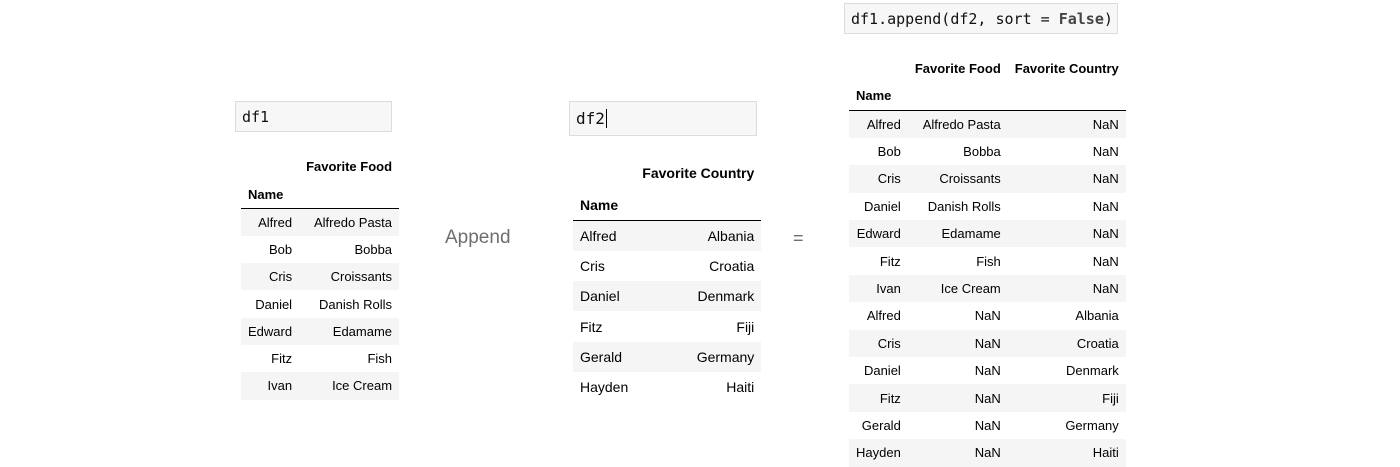 Image resolution: width=1400 pixels, height=467 pixels. I want to click on append-code-prefix: df1.append(df2, sort =, so click(955, 18).